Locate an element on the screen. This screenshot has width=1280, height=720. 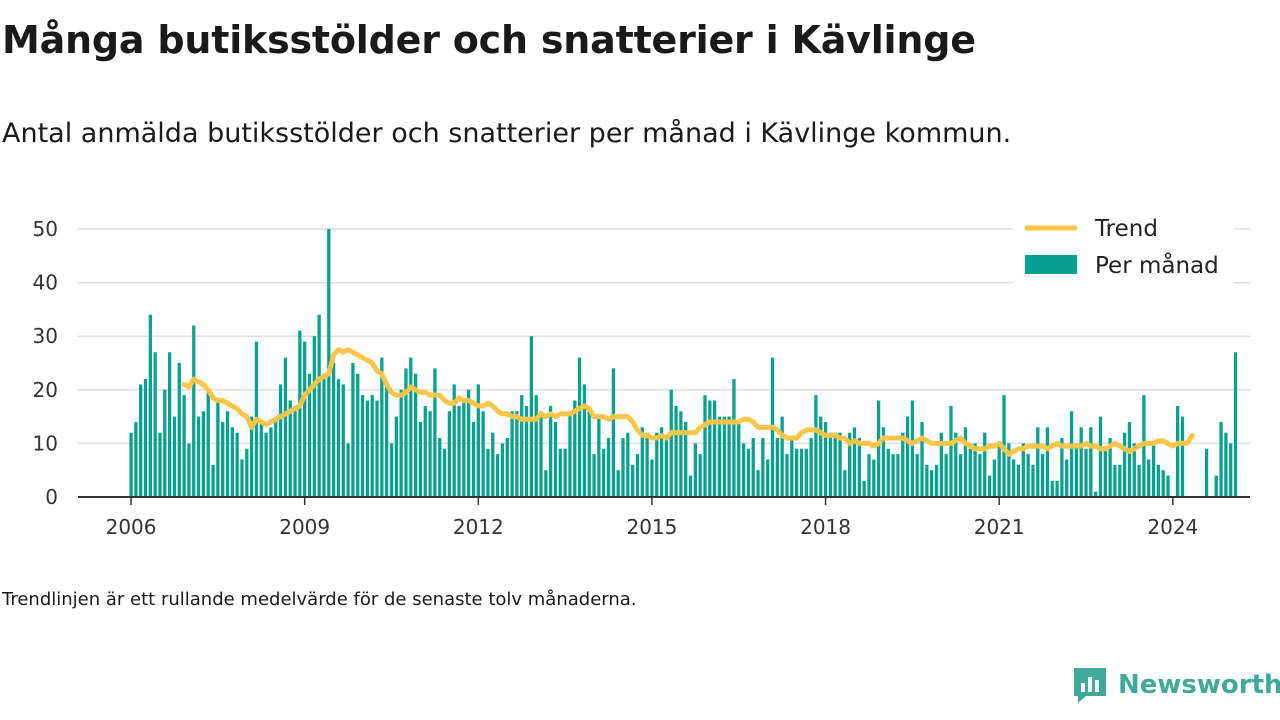
x-axis-ticks: 2006 2009 2012 2015 2018 2021 2024 is located at coordinates (652, 518).